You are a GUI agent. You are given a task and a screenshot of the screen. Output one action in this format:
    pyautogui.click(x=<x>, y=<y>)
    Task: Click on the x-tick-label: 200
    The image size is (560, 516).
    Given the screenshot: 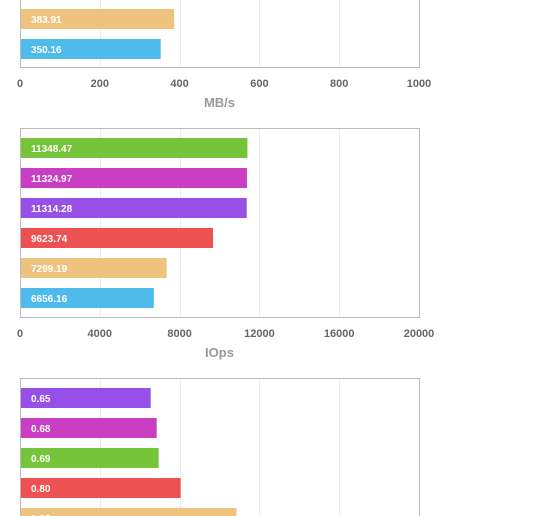 What is the action you would take?
    pyautogui.click(x=100, y=84)
    